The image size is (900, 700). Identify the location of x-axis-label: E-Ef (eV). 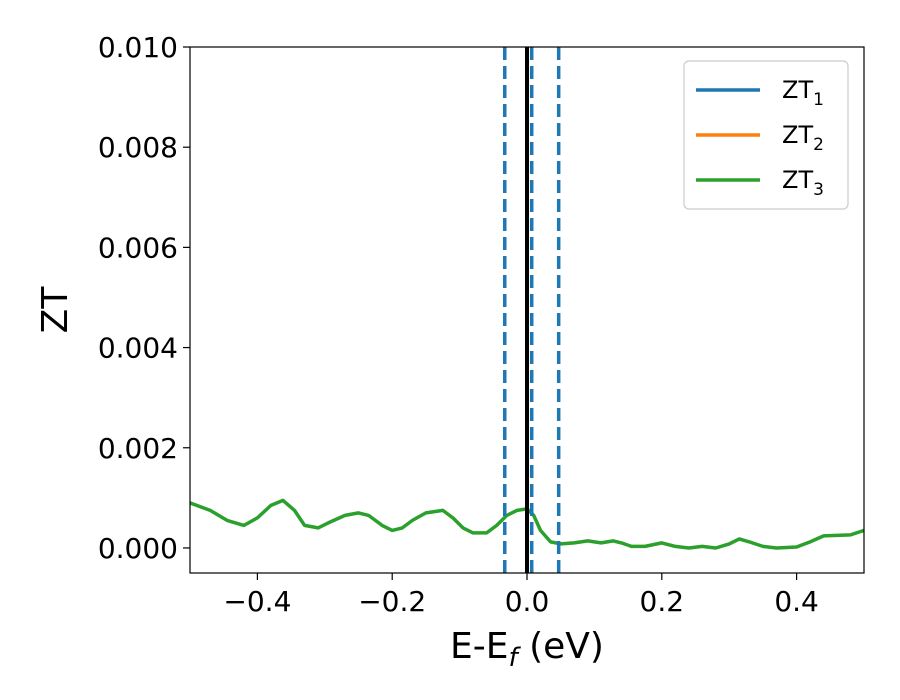
(527, 649).